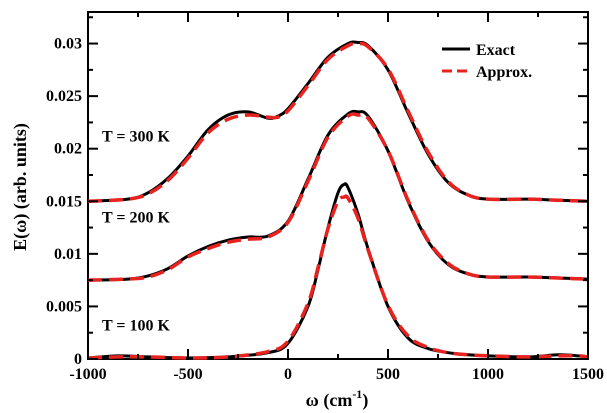 Image resolution: width=607 pixels, height=413 pixels. What do you see at coordinates (288, 374) in the screenshot?
I see `x-tick-label: 0` at bounding box center [288, 374].